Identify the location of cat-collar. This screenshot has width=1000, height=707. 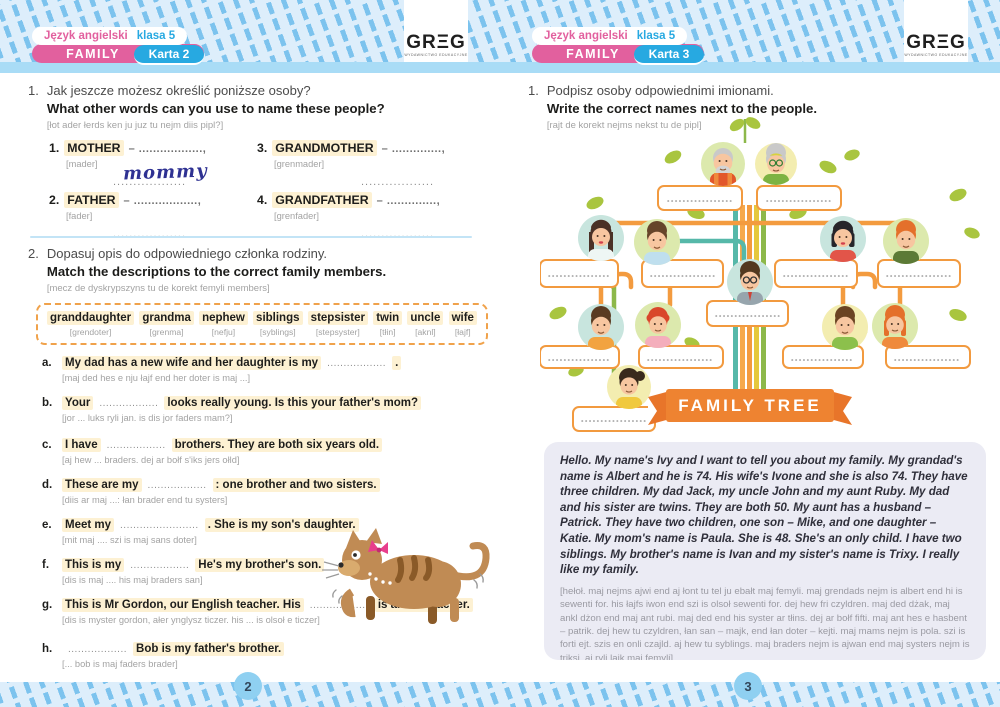
(380, 578).